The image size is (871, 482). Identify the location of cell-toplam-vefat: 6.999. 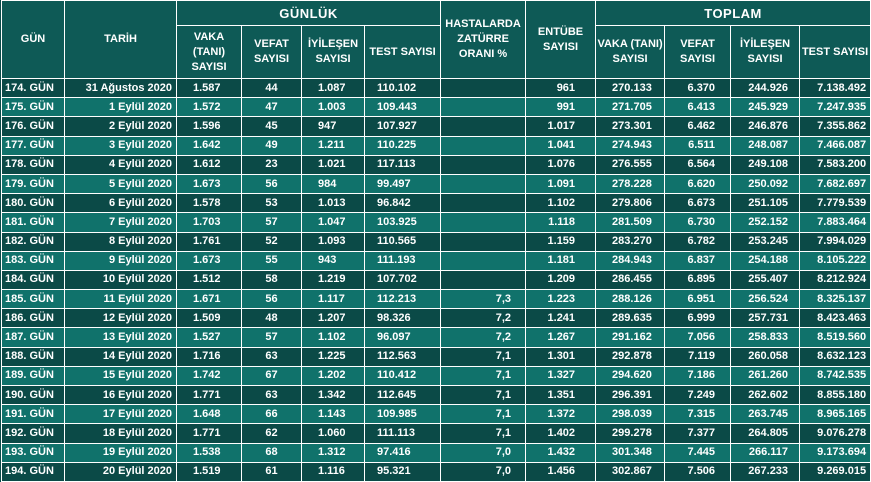
(698, 318).